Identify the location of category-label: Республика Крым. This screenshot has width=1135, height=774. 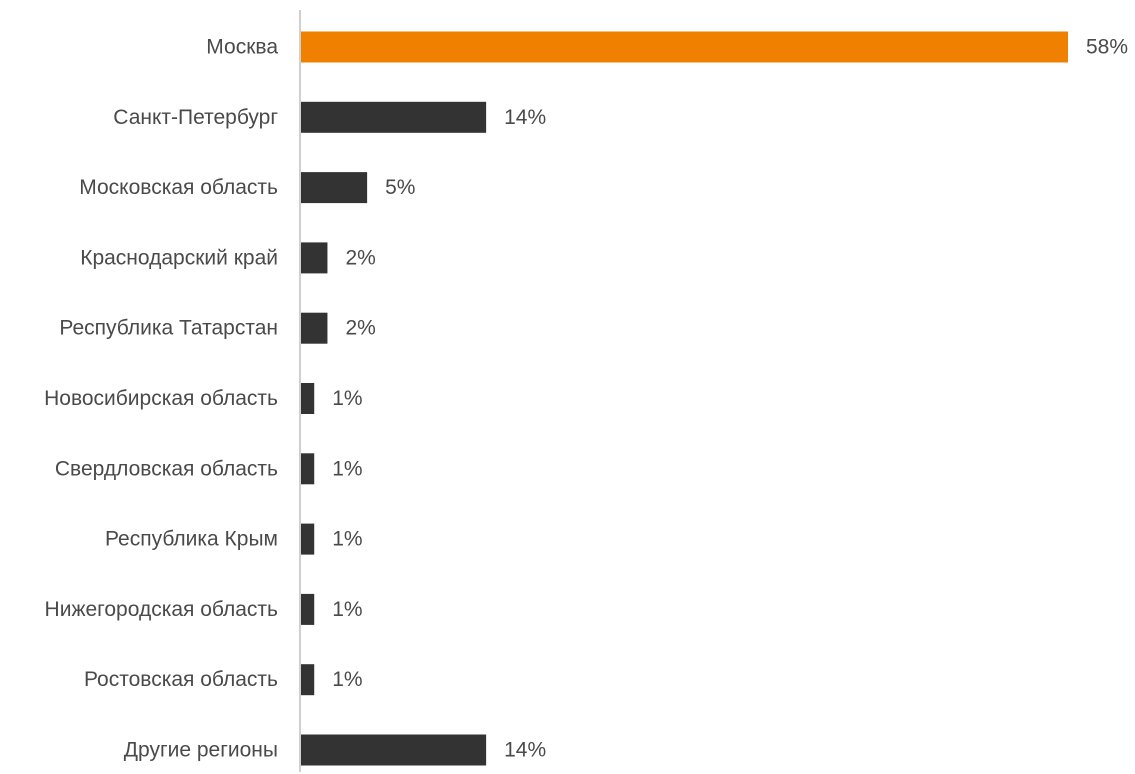
(191, 539).